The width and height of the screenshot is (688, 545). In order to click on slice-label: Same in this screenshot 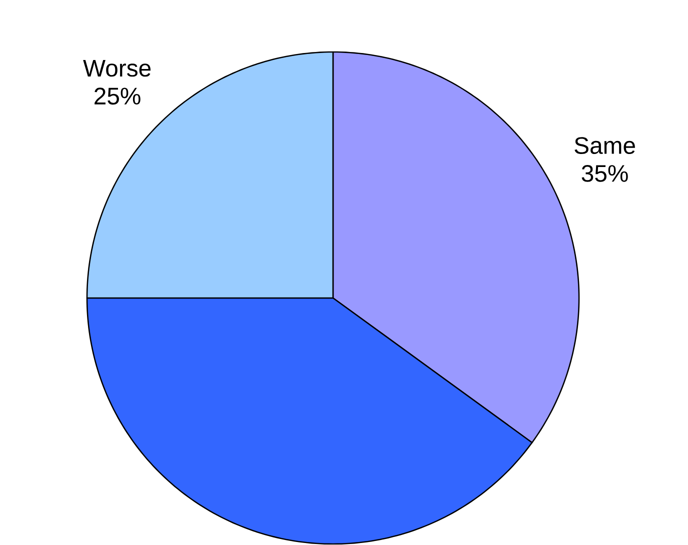, I will do `click(604, 145)`.